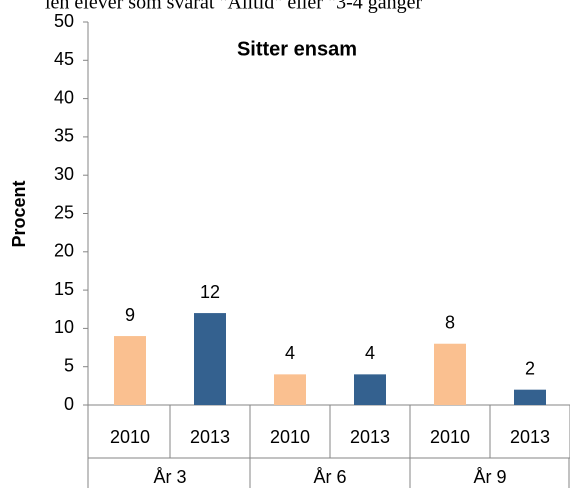  What do you see at coordinates (64, 21) in the screenshot?
I see `y-tick-label: 50` at bounding box center [64, 21].